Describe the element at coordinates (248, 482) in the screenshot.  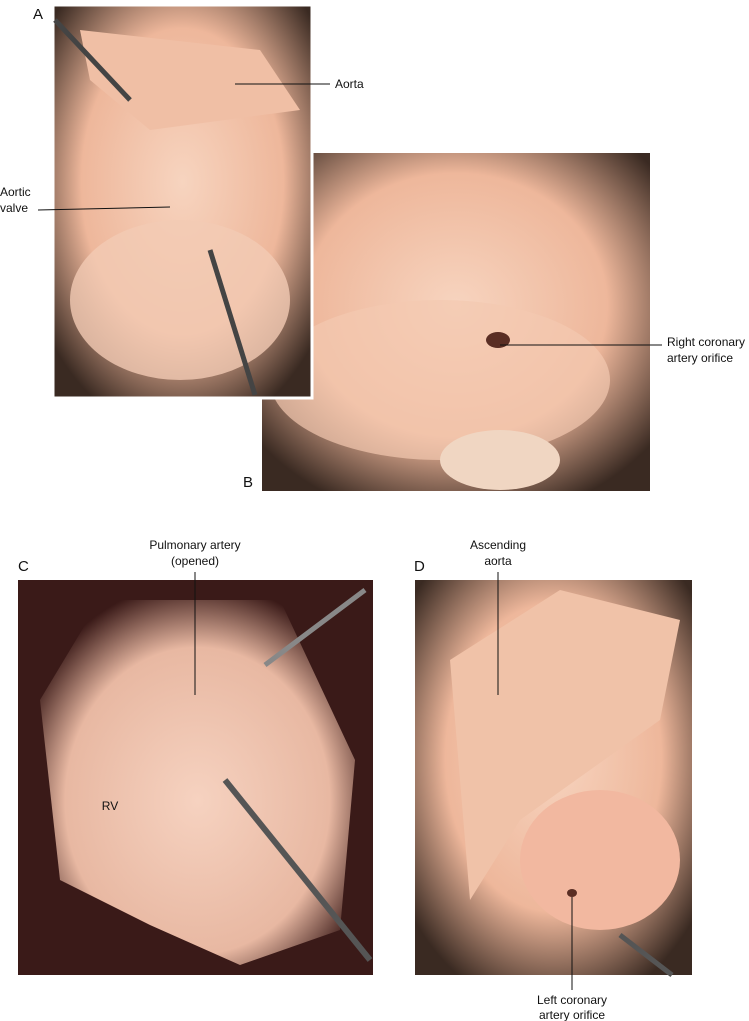
I see `panel-letter: B` at that location.